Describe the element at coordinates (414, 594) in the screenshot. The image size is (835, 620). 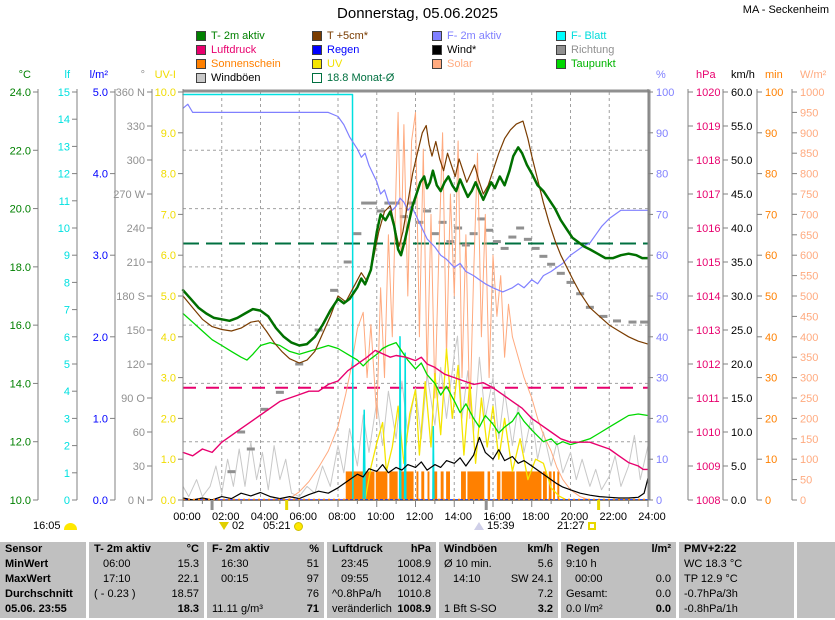
I see `table-cell-value: 1010.8` at that location.